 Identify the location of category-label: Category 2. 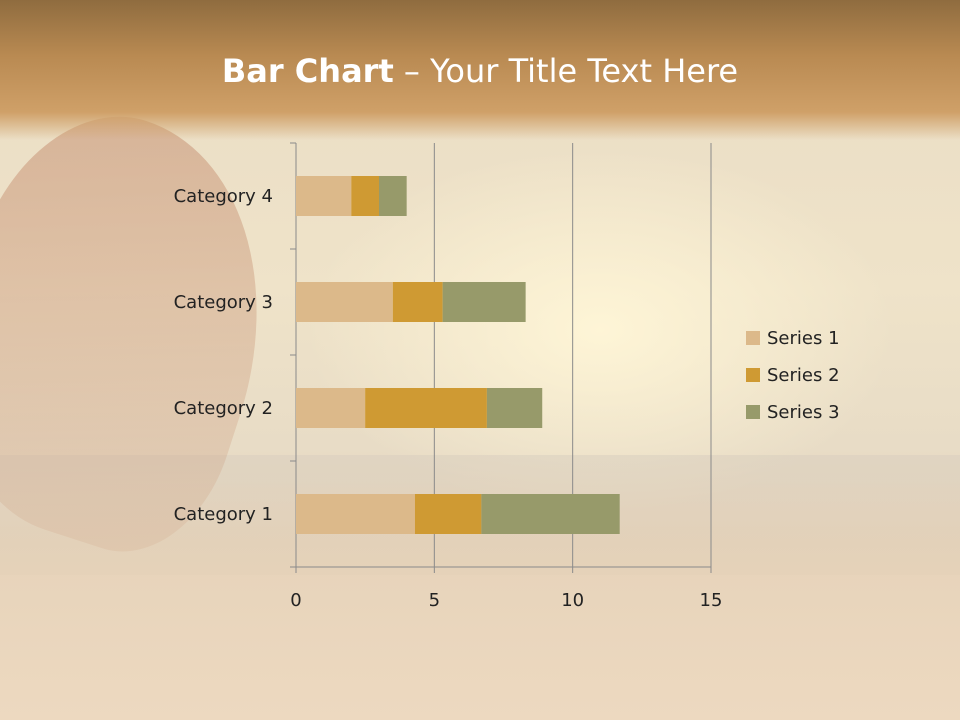
(223, 408).